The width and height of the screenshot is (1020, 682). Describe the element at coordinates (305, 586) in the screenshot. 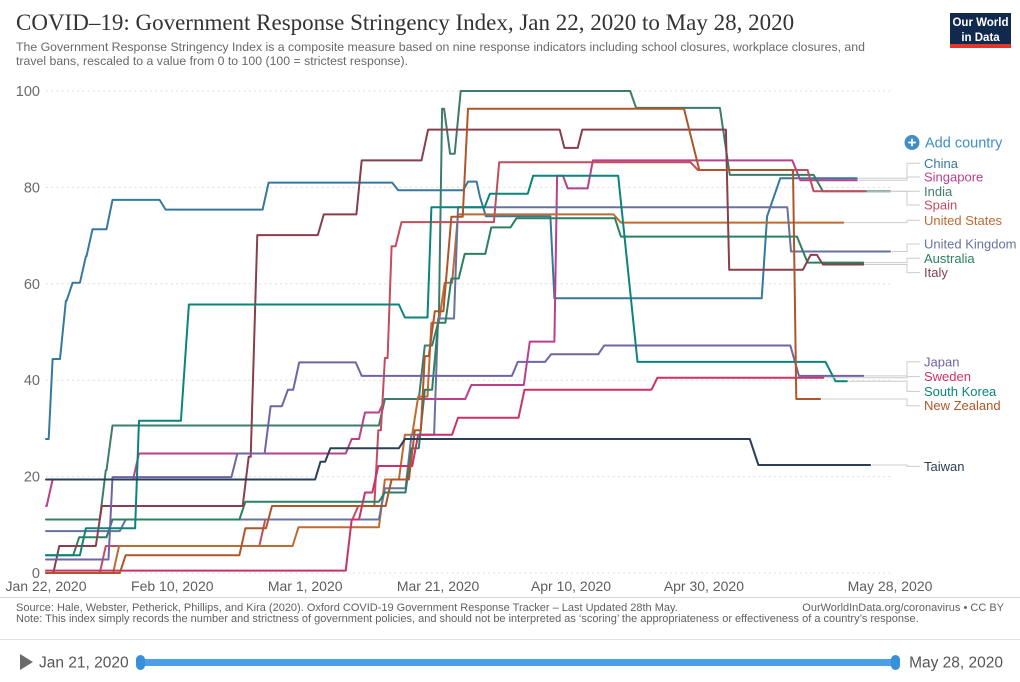

I see `svg-text: Mar 1, 2020` at that location.